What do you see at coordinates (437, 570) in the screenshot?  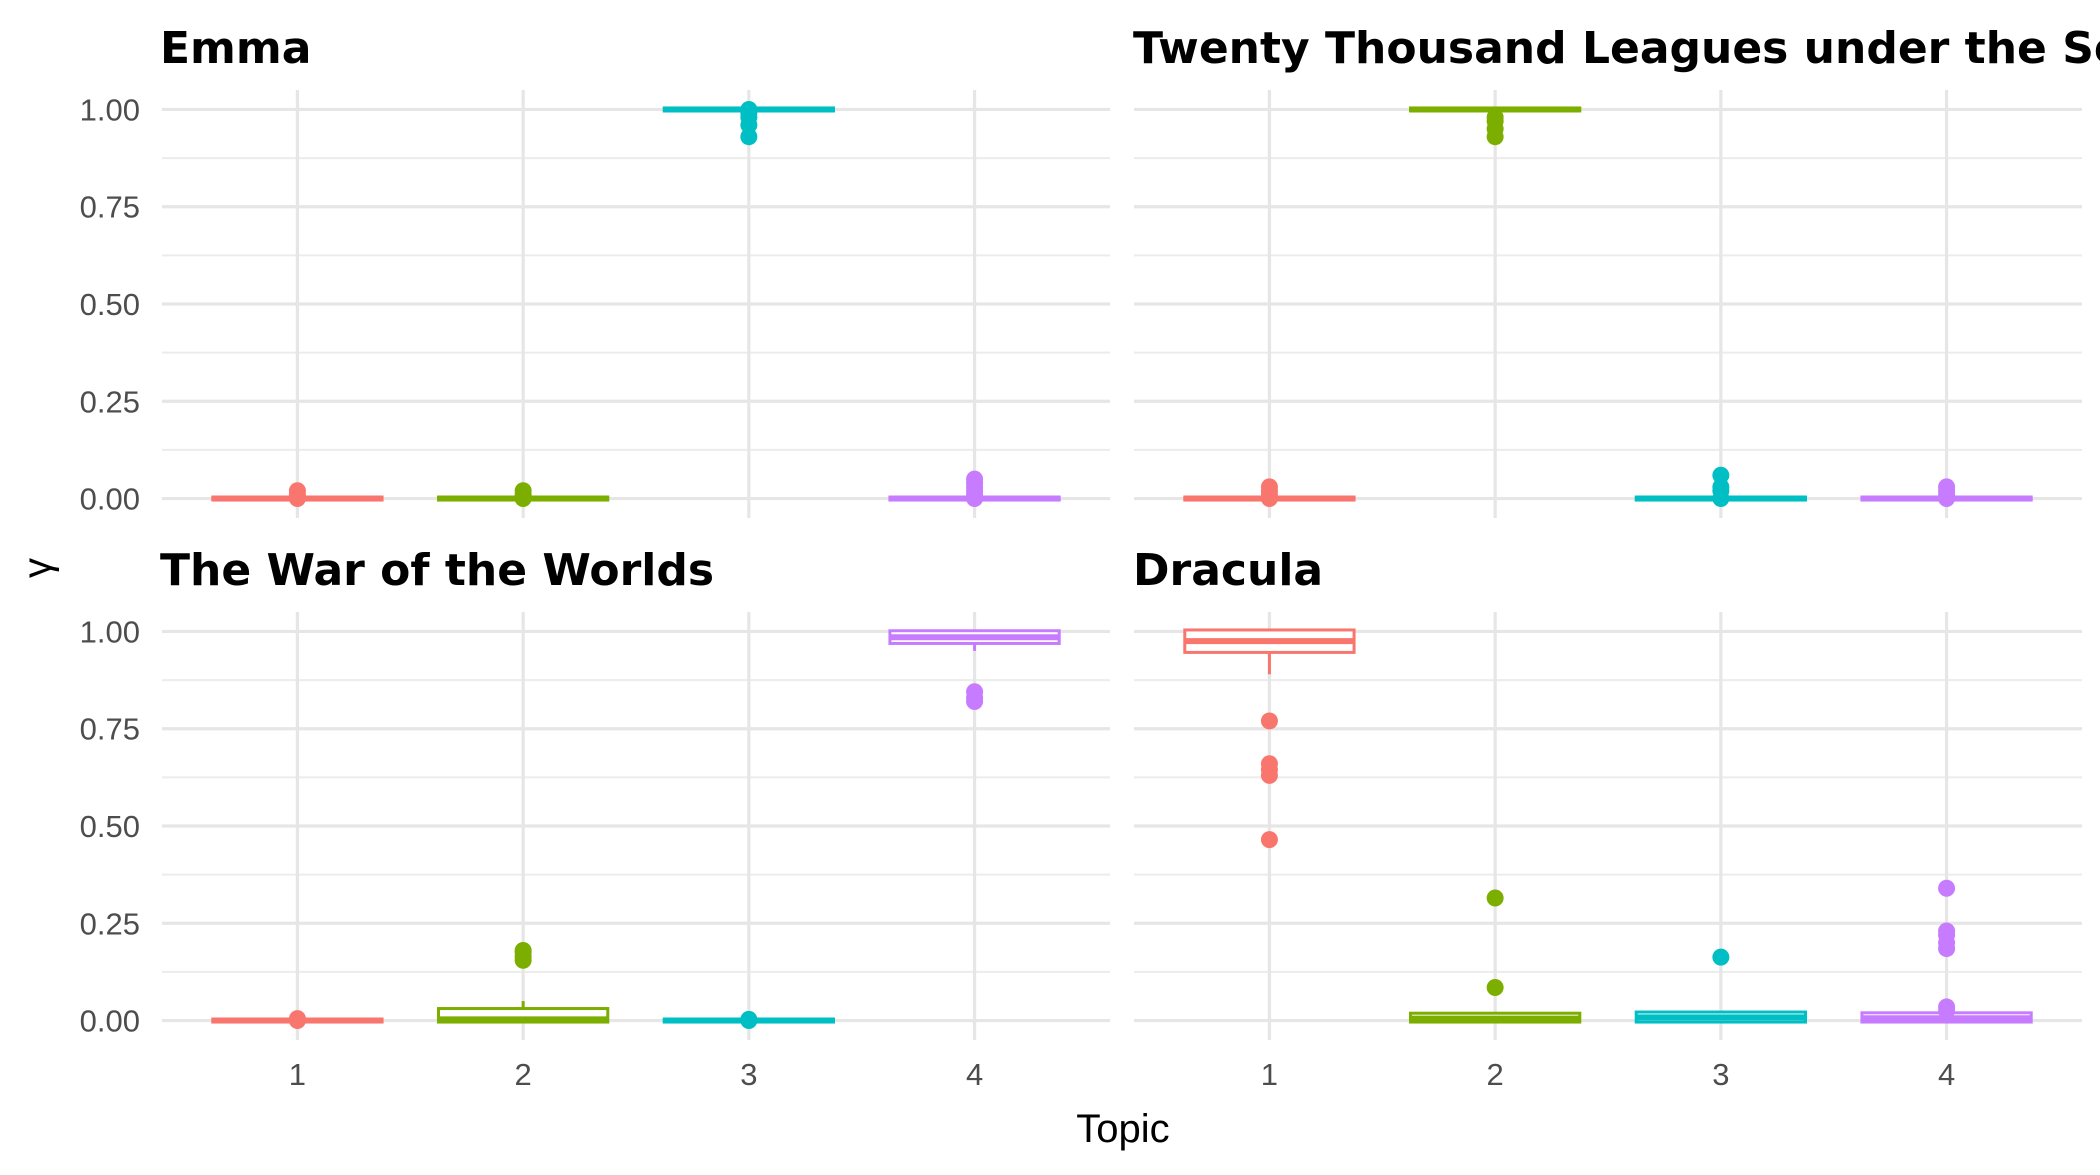 I see `panel-title: The War of the Worlds` at bounding box center [437, 570].